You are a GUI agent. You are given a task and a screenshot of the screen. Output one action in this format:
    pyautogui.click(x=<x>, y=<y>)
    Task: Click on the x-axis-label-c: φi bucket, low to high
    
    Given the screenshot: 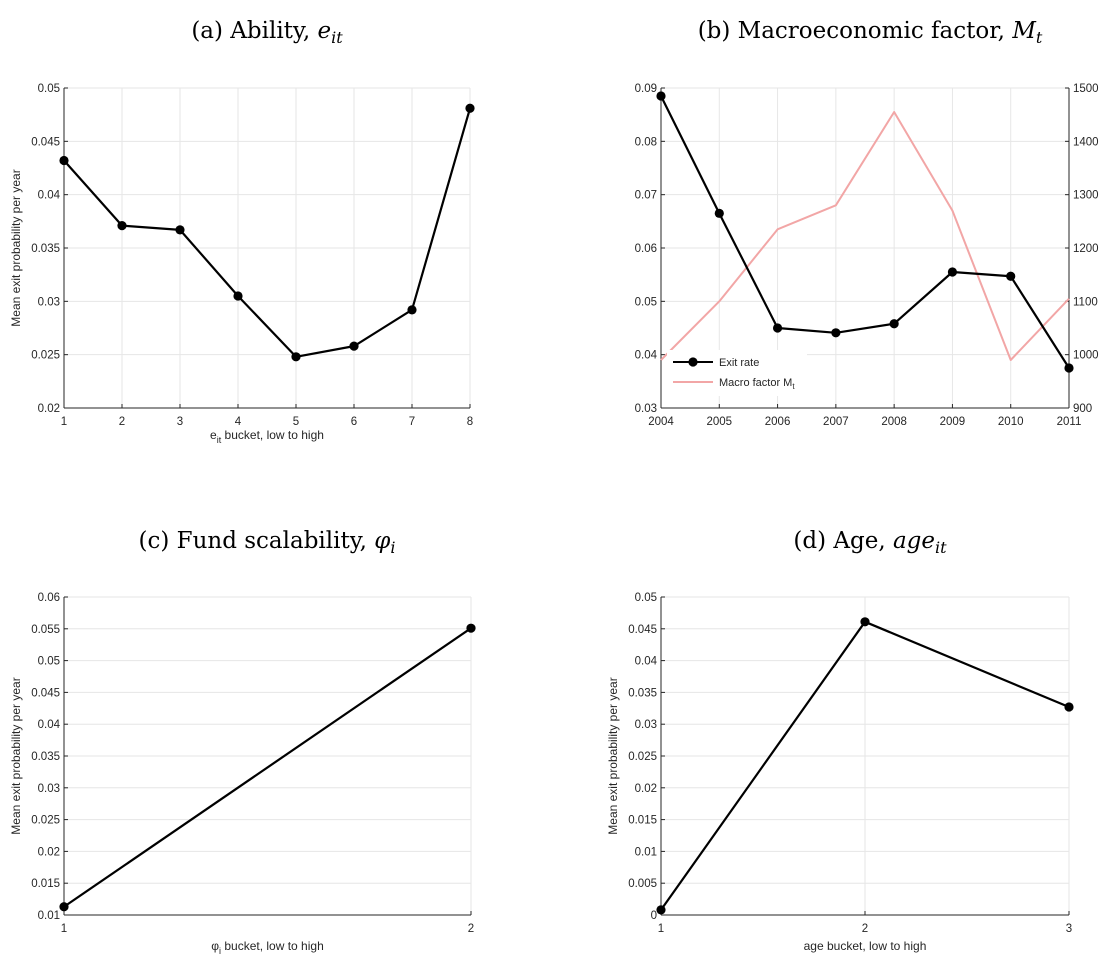 What is the action you would take?
    pyautogui.click(x=267, y=947)
    